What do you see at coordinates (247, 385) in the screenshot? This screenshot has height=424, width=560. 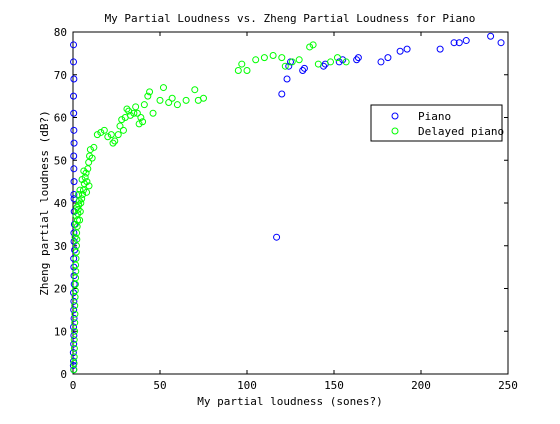 I see `x-tick-label: 100` at bounding box center [247, 385].